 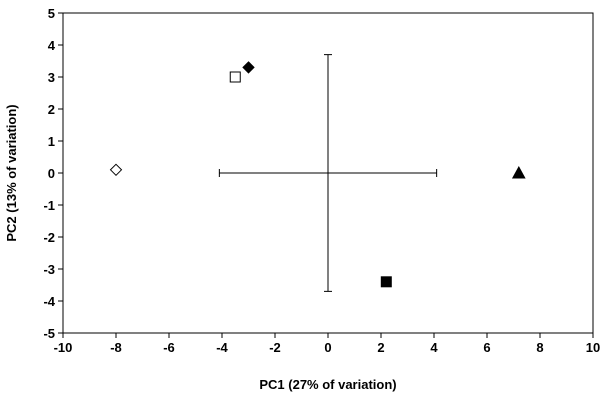 What do you see at coordinates (380, 347) in the screenshot?
I see `x-tick-label: 2` at bounding box center [380, 347].